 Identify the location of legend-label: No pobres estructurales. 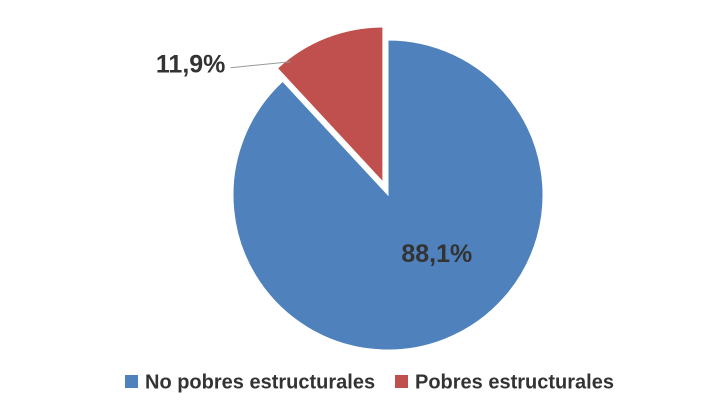
(260, 382).